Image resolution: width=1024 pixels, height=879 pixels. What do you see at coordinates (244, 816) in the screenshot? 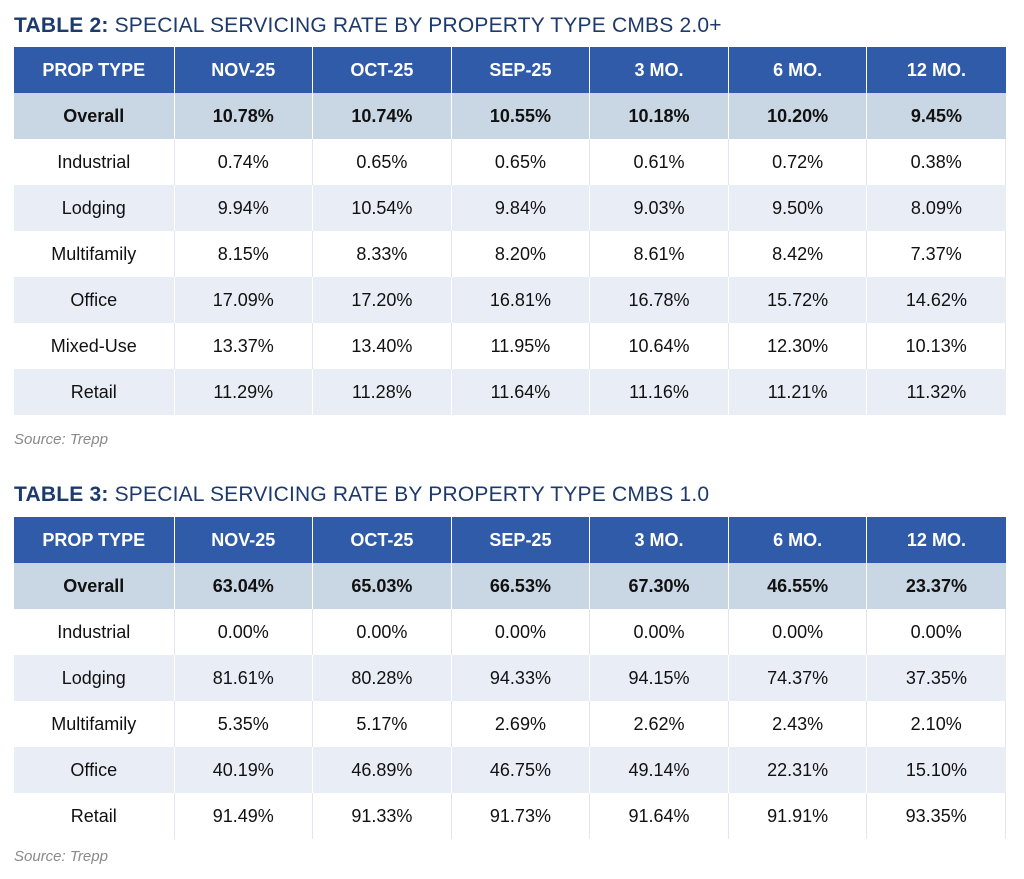
I see `table-cell: 91.49%` at bounding box center [244, 816].